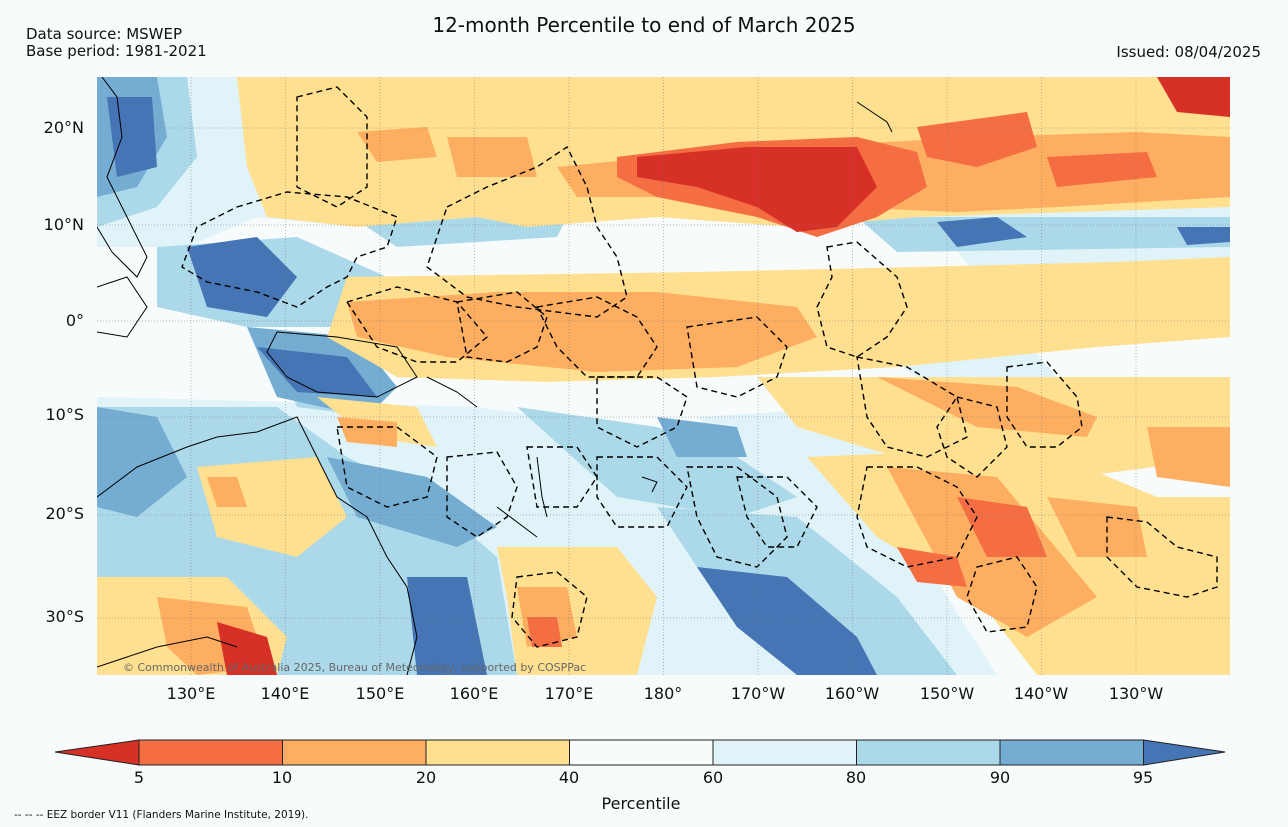 This screenshot has height=827, width=1288. What do you see at coordinates (1184, 752) in the screenshot?
I see `colorbar-extend-high` at bounding box center [1184, 752].